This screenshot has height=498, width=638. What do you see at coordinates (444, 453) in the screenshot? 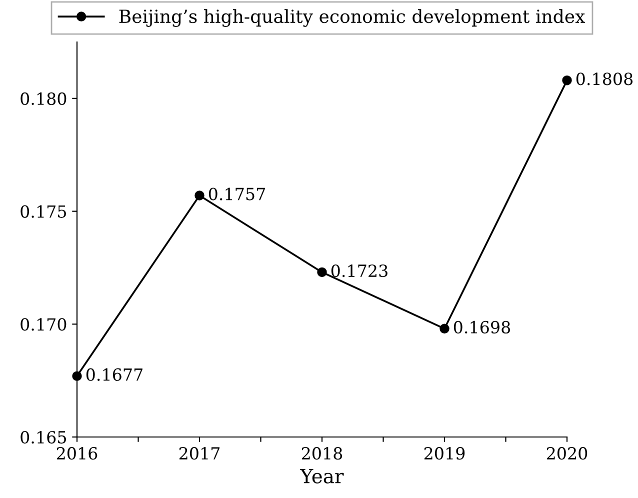
I see `x-tick-label: 2019` at bounding box center [444, 453].